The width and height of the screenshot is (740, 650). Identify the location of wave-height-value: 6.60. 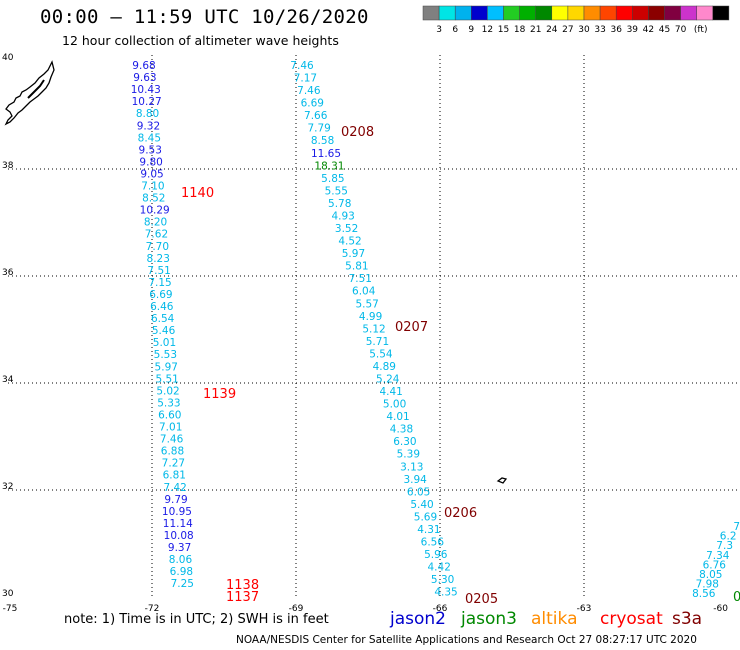
(169, 415).